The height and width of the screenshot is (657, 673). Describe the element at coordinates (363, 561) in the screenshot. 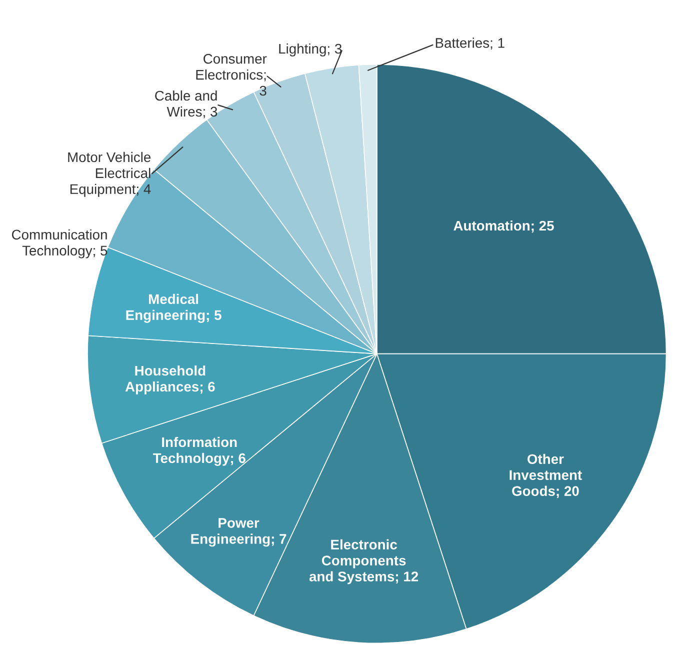

I see `slice-label: Electronic Components and Systems; 12` at that location.